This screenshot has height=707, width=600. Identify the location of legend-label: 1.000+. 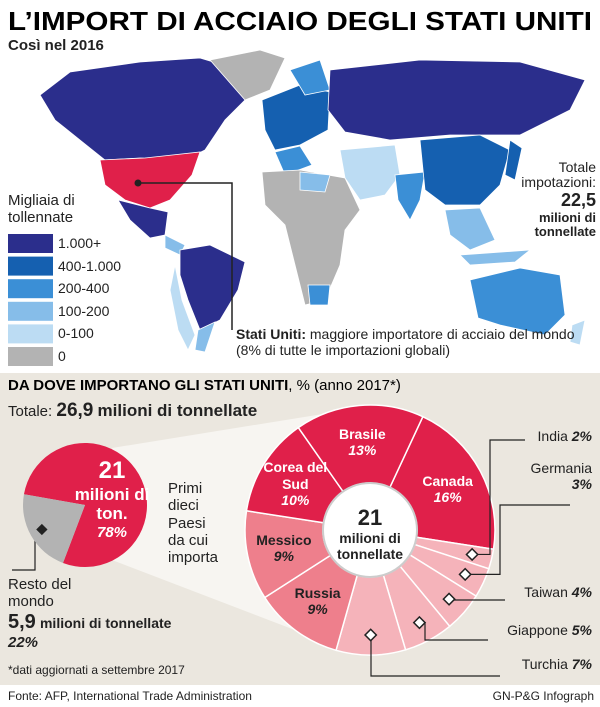
(80, 243).